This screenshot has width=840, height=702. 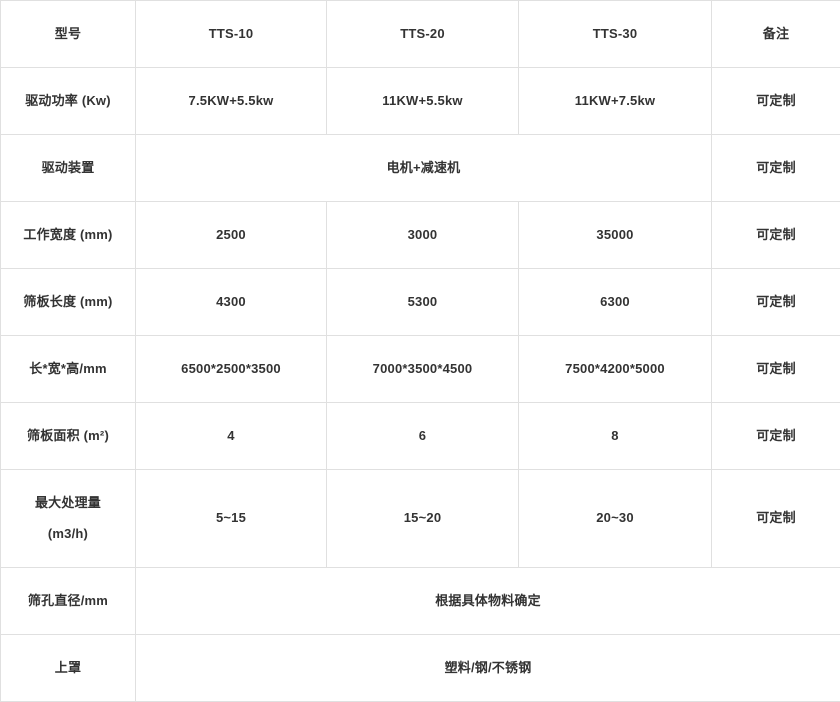 What do you see at coordinates (488, 668) in the screenshot?
I see `cell-merged-all: 塑料/钢/不锈钢` at bounding box center [488, 668].